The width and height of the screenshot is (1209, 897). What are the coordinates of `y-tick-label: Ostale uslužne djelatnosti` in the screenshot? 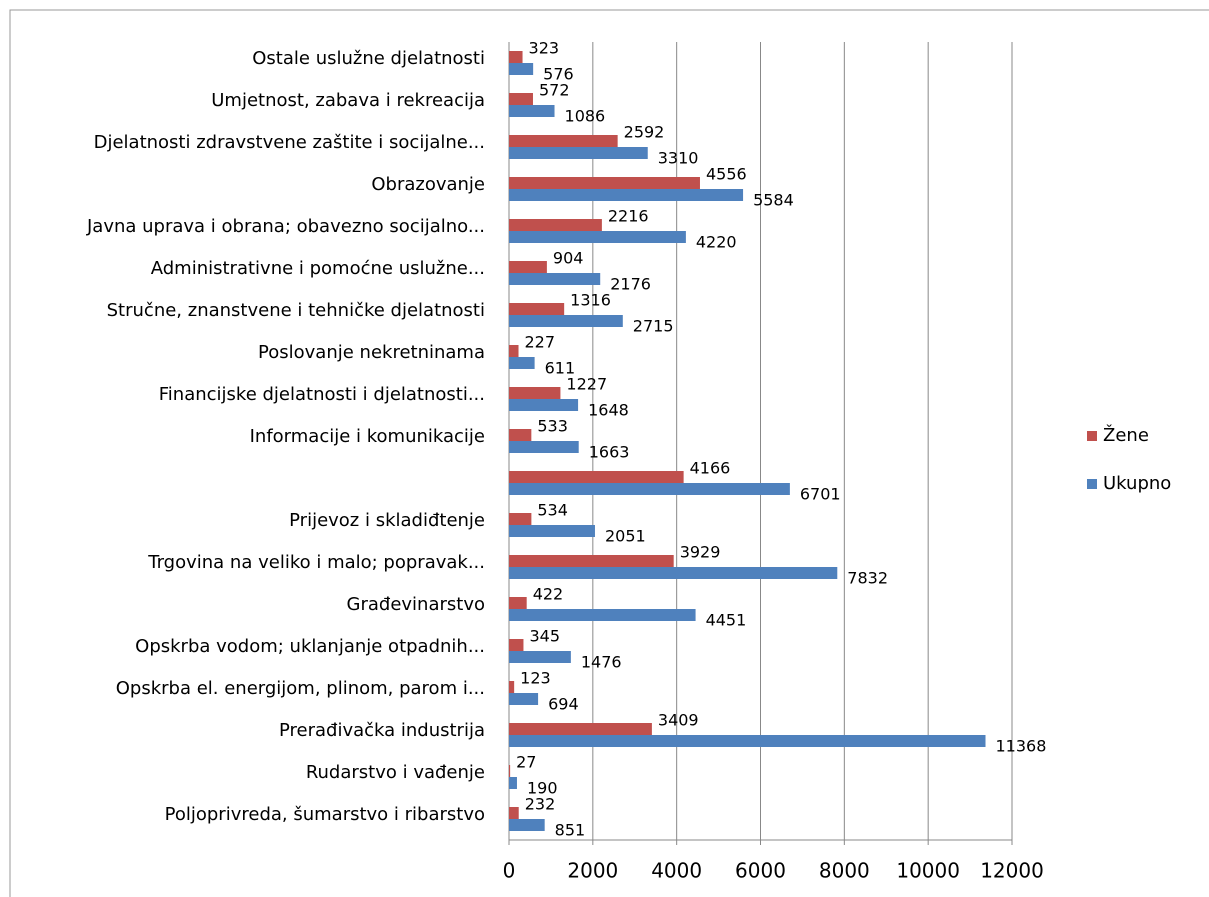 It's located at (368, 58).